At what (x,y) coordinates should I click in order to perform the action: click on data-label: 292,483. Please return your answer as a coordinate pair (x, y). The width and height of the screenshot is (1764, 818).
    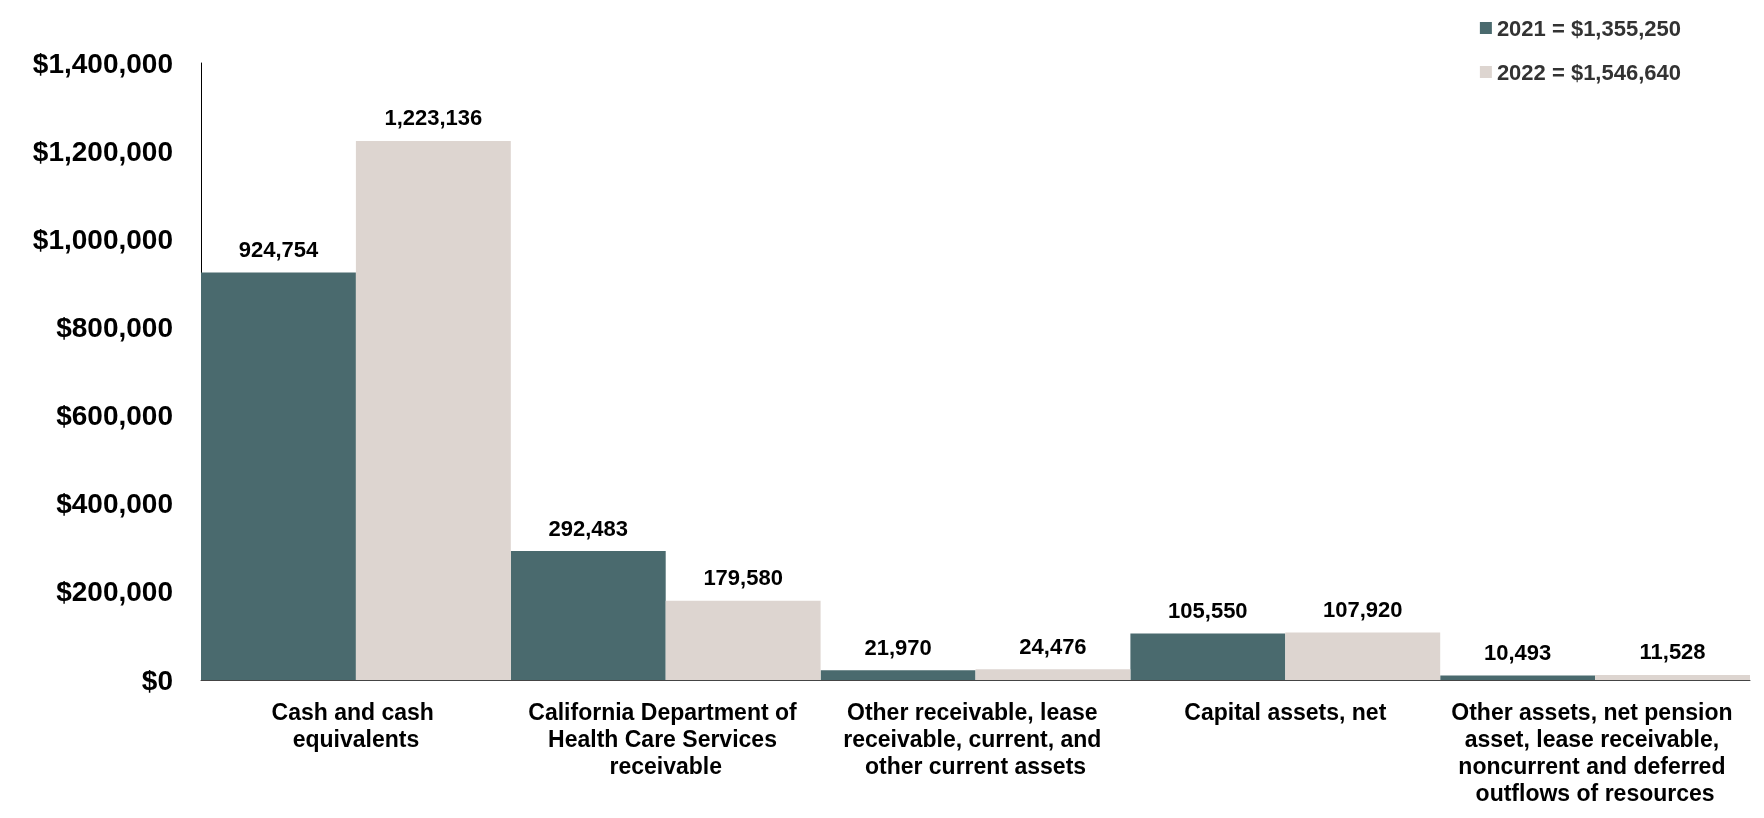
    Looking at the image, I should click on (588, 528).